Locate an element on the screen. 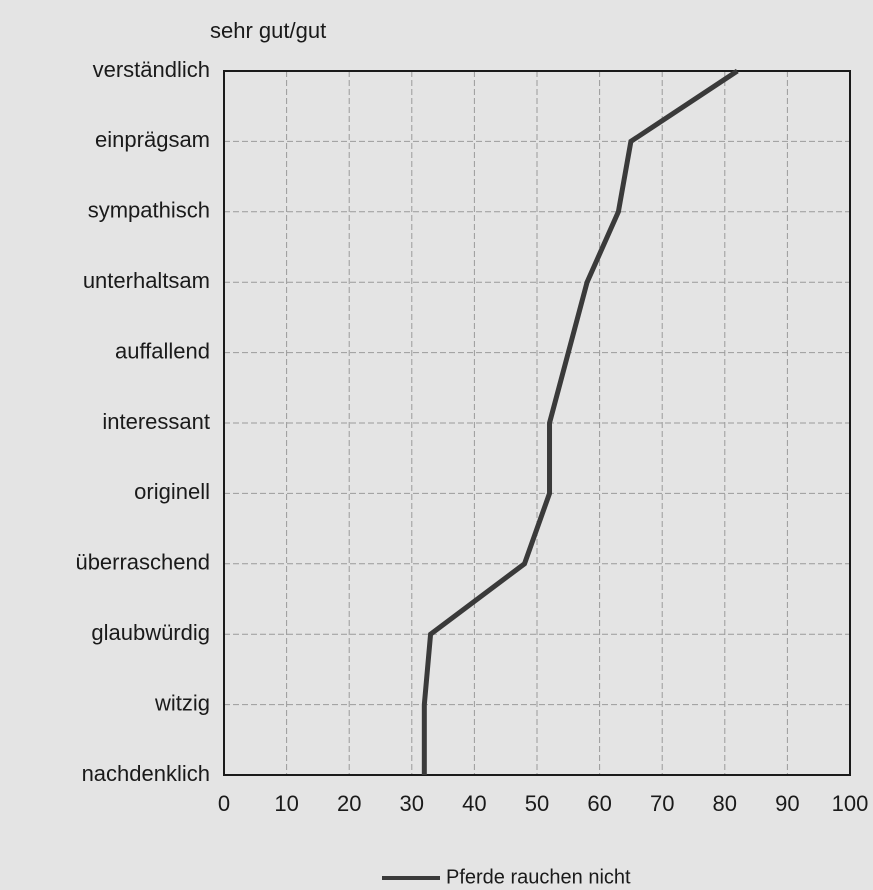  y-tick-label: auffallend is located at coordinates (162, 350).